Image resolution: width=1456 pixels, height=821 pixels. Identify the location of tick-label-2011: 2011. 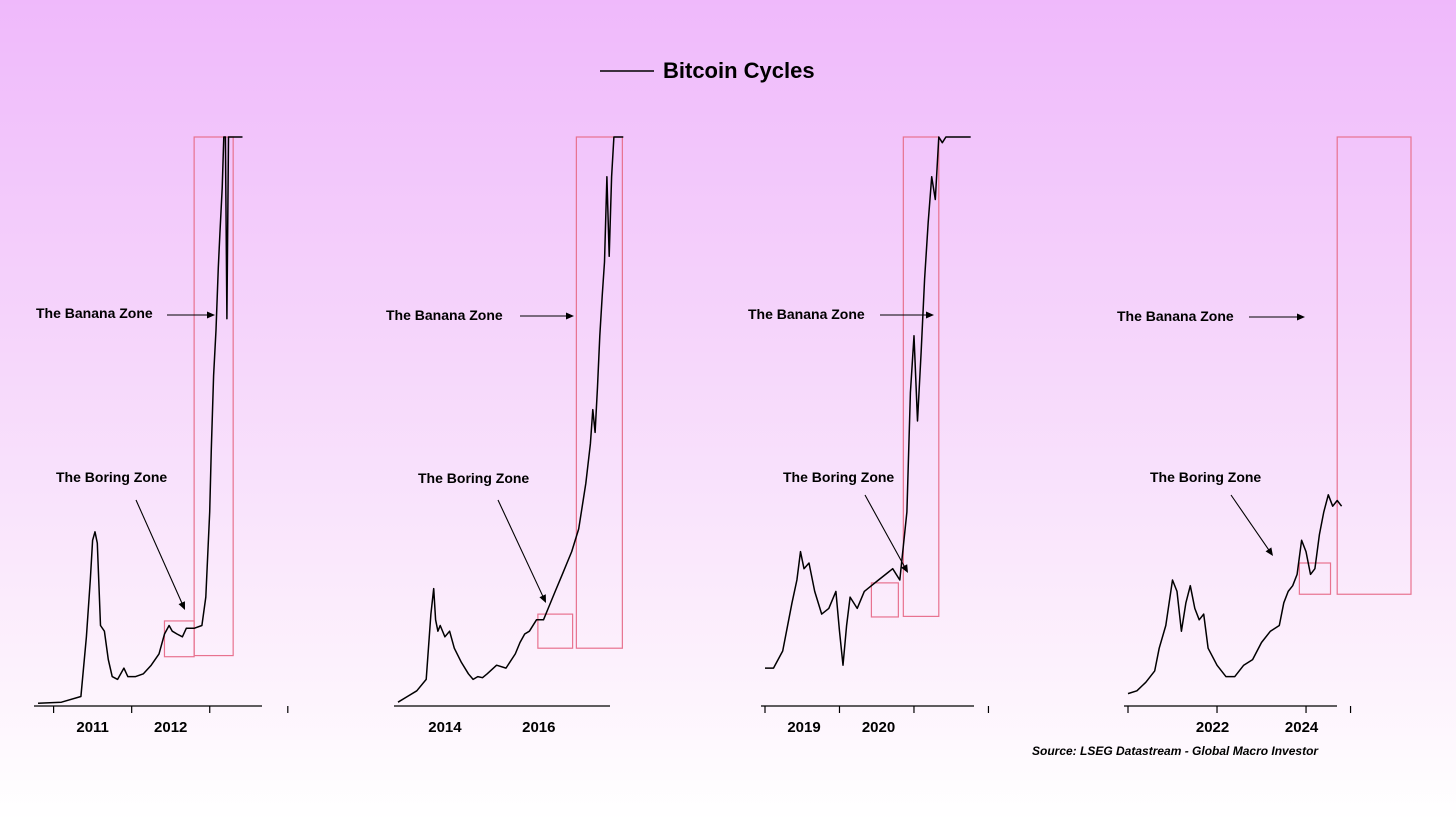
(92, 727).